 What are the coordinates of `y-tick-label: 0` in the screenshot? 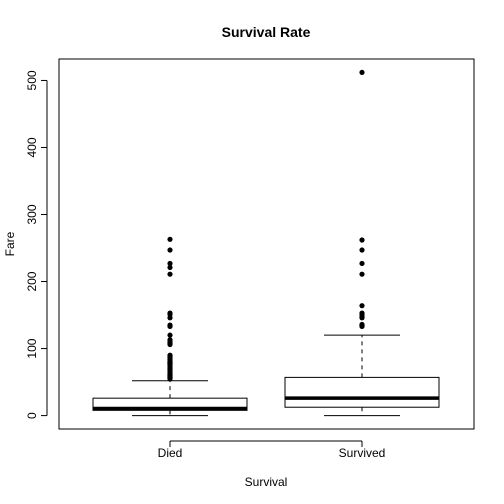 It's located at (32, 415).